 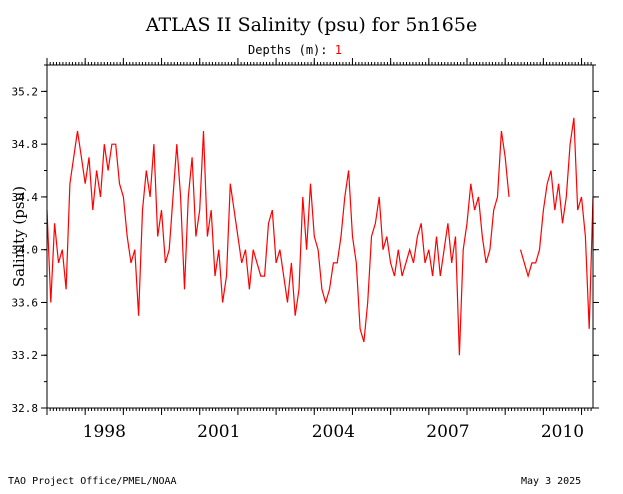 What do you see at coordinates (338, 50) in the screenshot?
I see `depths-value: 1` at bounding box center [338, 50].